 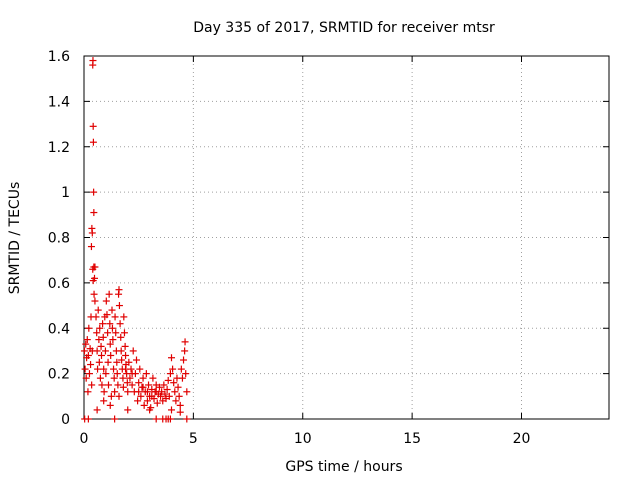 I want to click on y-tick-label: 0, so click(x=65, y=420).